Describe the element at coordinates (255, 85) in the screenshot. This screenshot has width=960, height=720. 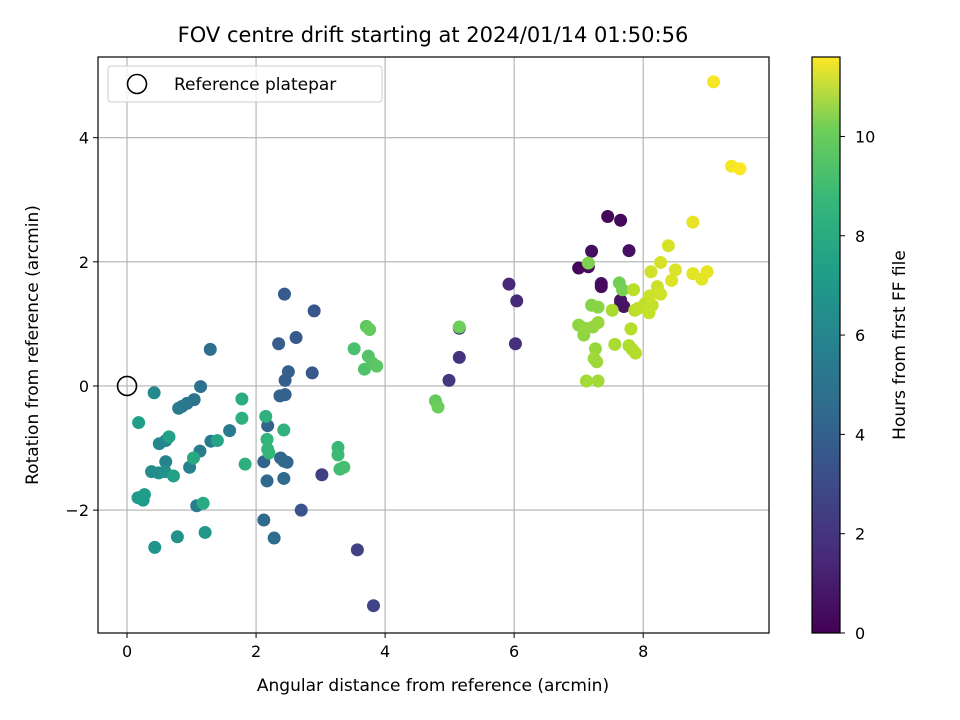
I see `legend-label: Reference platepar` at that location.